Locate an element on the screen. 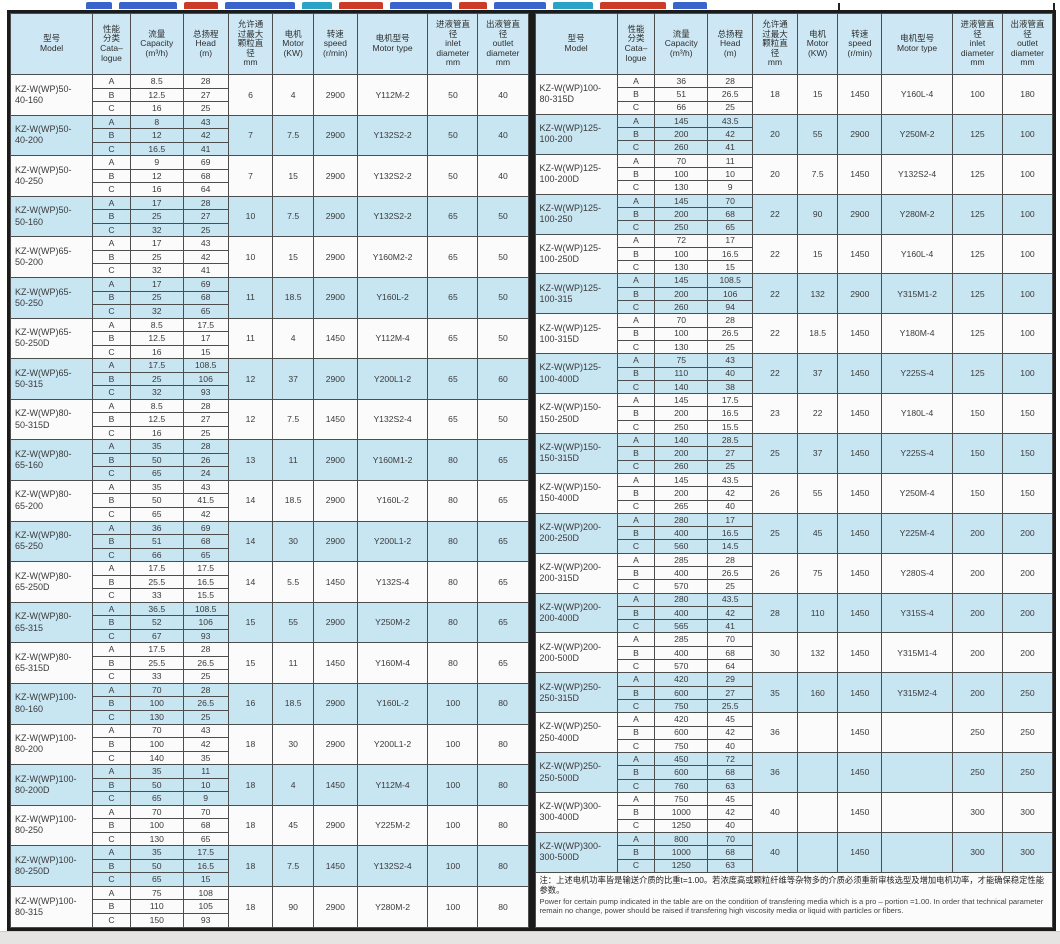 Image resolution: width=1060 pixels, height=944 pixels. table-row: B 100 10 is located at coordinates (794, 174).